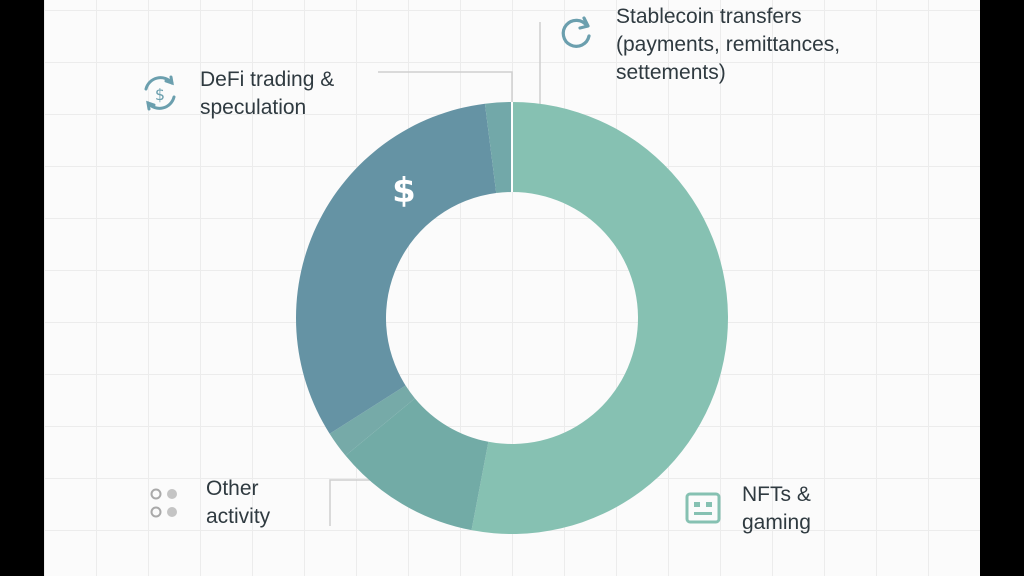 This screenshot has height=576, width=1024. I want to click on label-stablecoin-line-2: (payments, remittances,, so click(728, 44).